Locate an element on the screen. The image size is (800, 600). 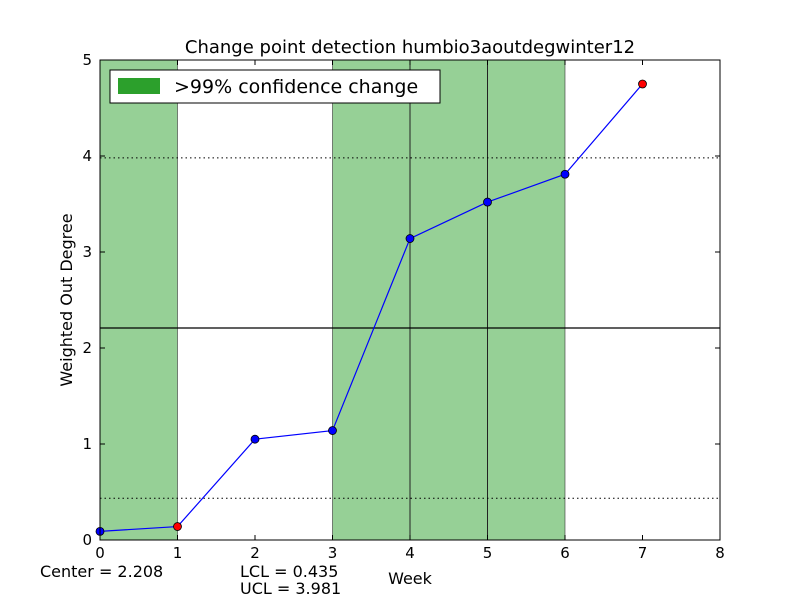
x-tick-label: 5 is located at coordinates (488, 553).